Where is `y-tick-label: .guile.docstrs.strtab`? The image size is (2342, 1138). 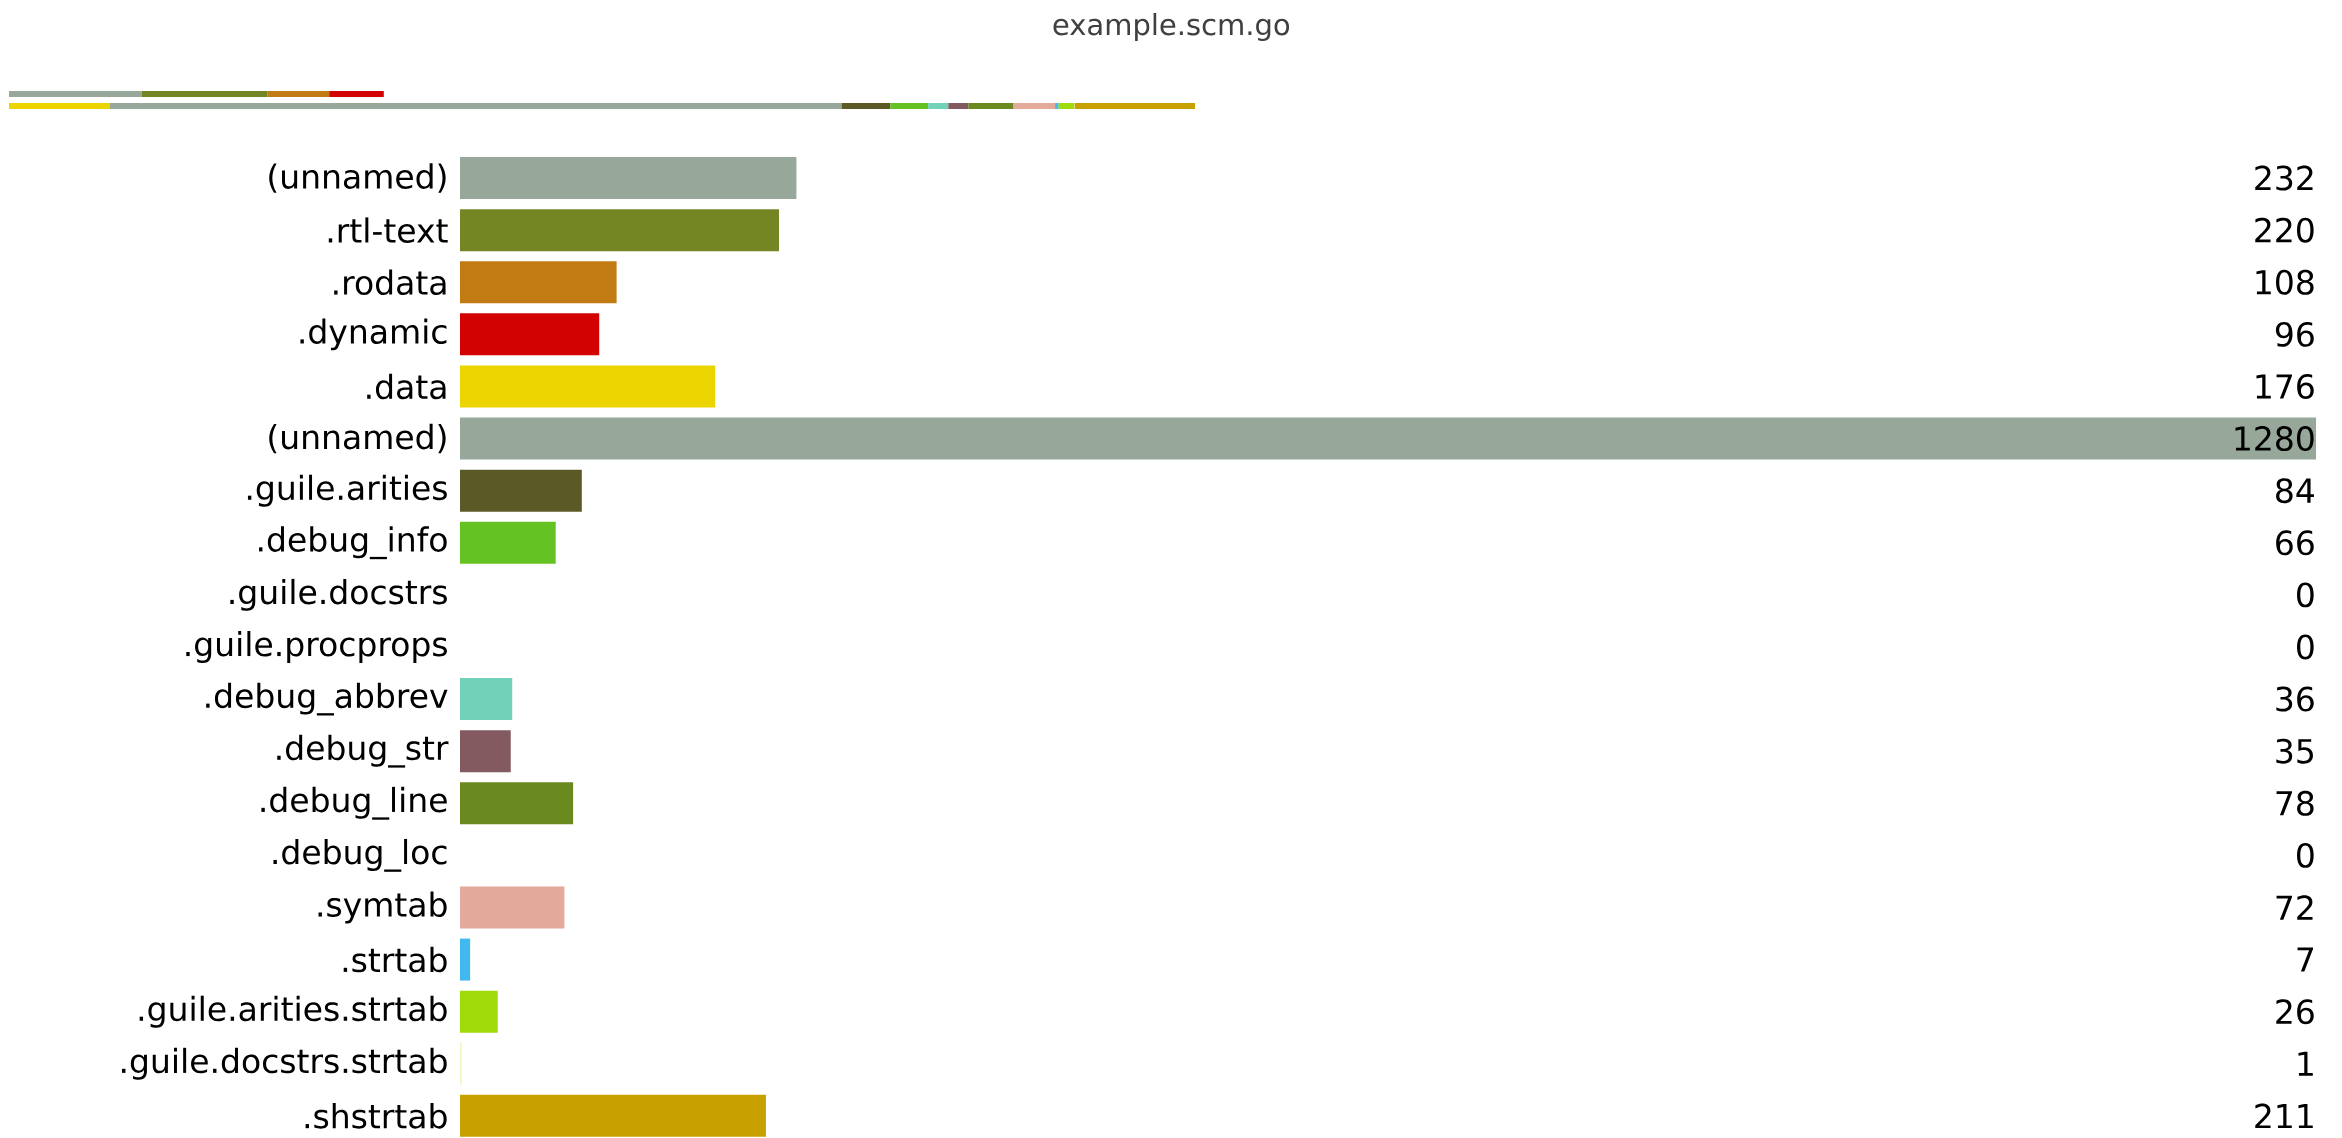
y-tick-label: .guile.docstrs.strtab is located at coordinates (284, 1063).